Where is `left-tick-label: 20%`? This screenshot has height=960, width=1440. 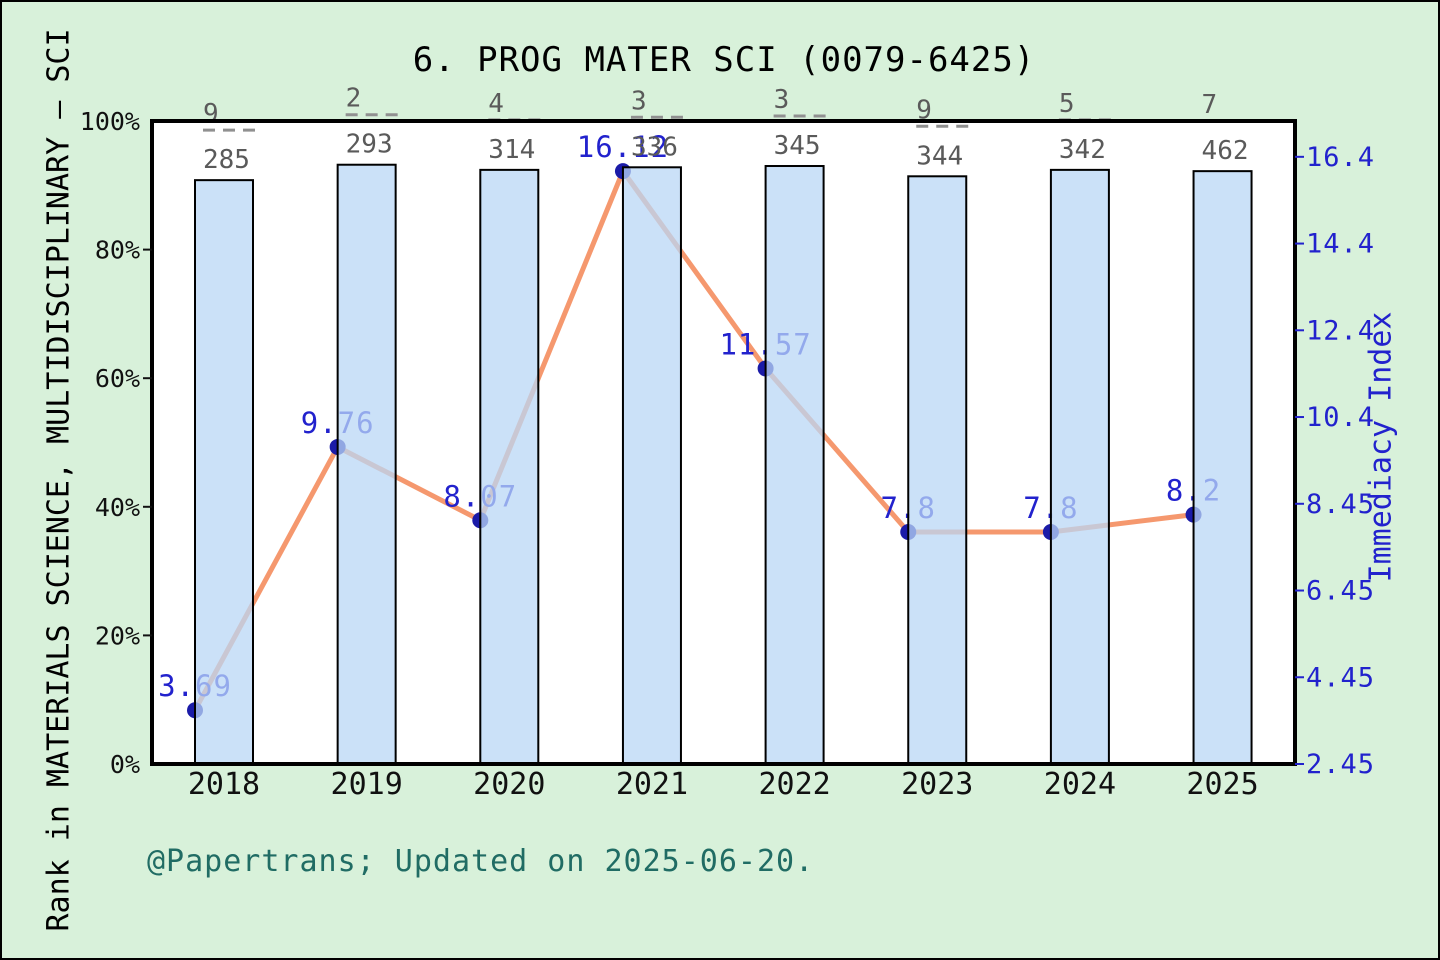
left-tick-label: 20% is located at coordinates (117, 635).